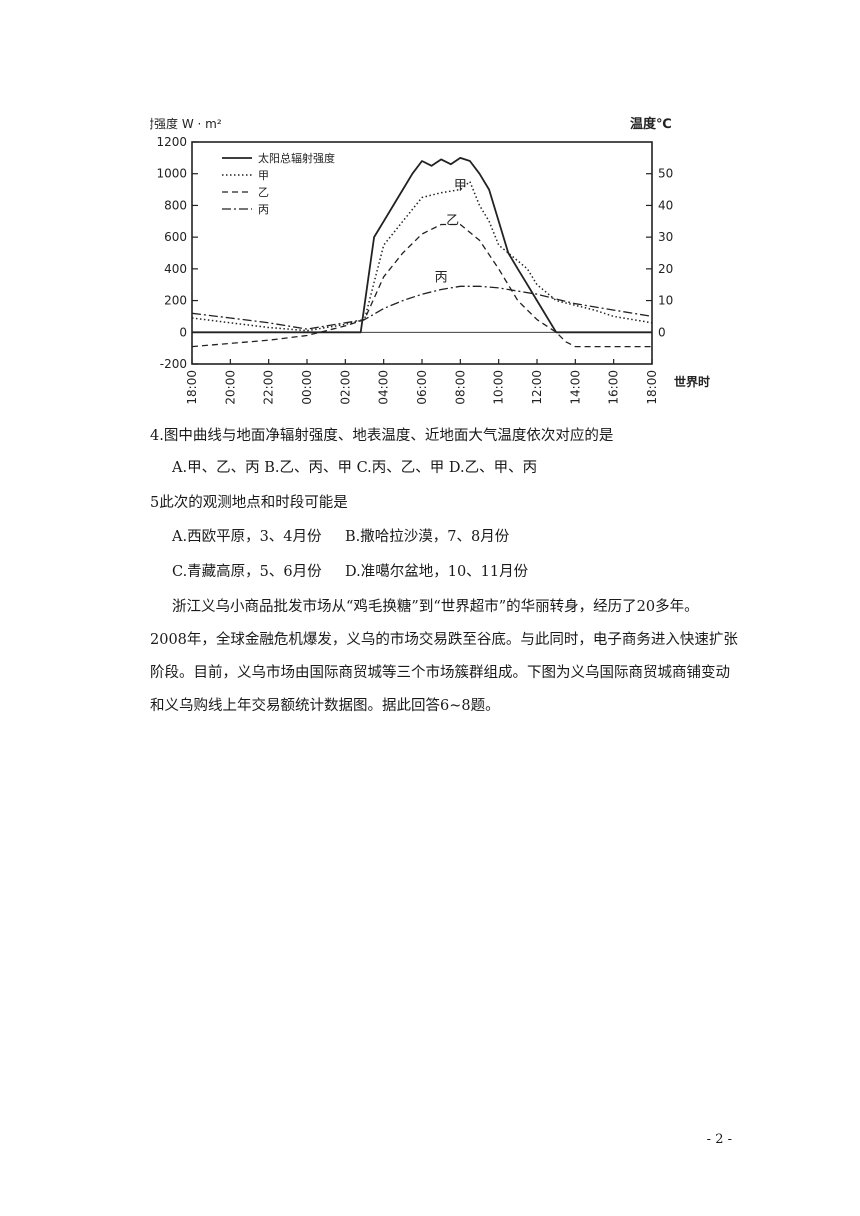 This screenshot has width=860, height=1216. Describe the element at coordinates (651, 124) in the screenshot. I see `y-right-axis-title: 温度℃` at that location.